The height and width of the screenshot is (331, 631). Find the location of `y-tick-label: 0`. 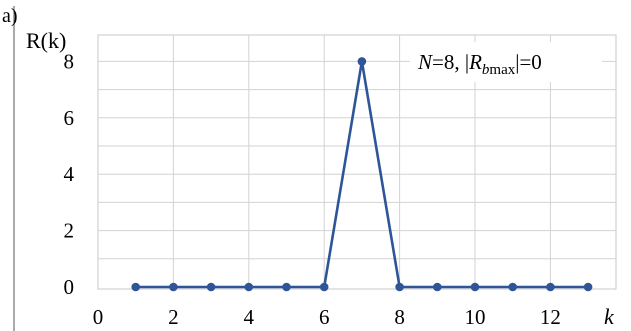

y-tick-label: 0 is located at coordinates (69, 287).